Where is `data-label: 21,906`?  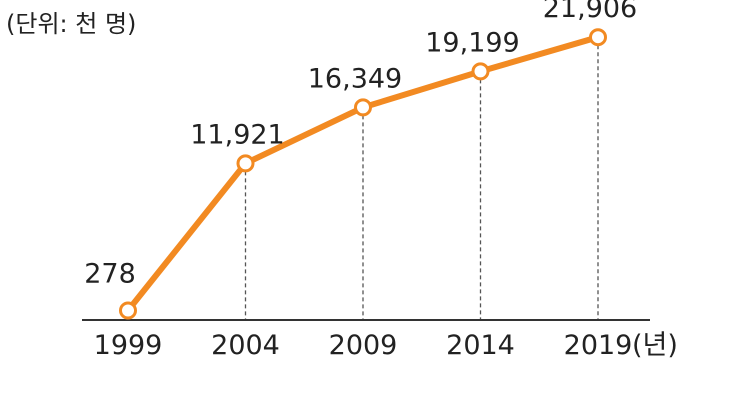
data-label: 21,906 is located at coordinates (590, 12).